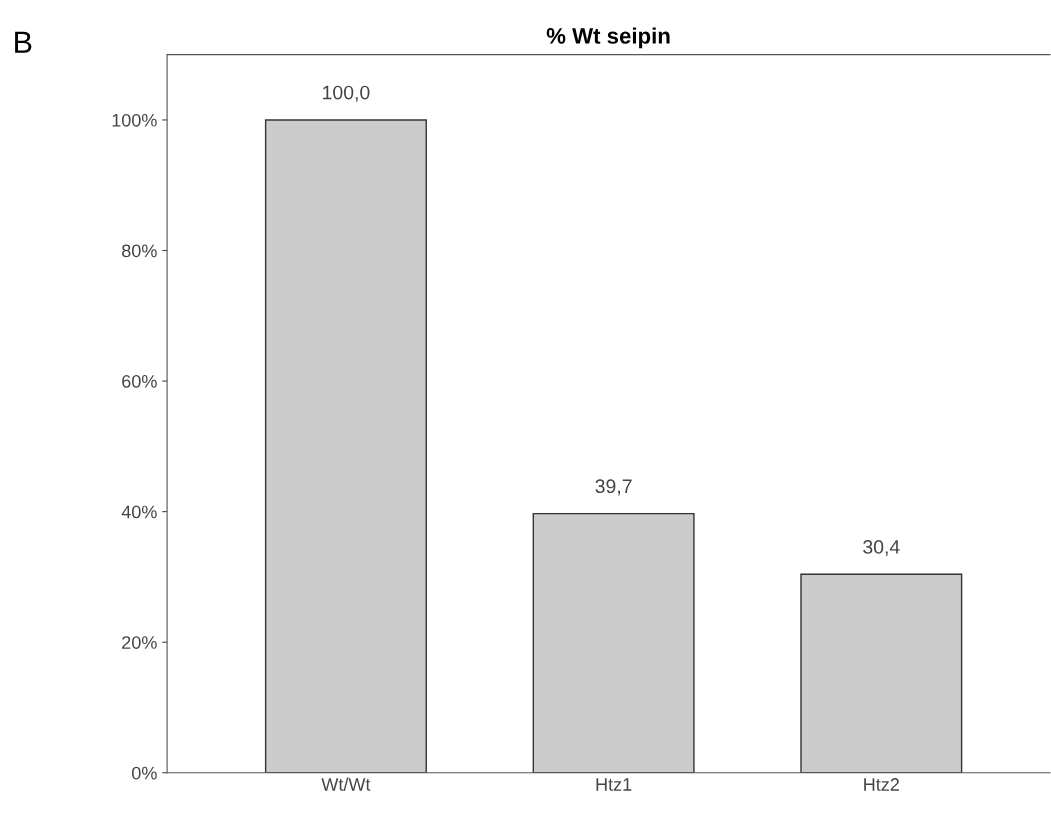 This screenshot has height=816, width=1051. What do you see at coordinates (139, 251) in the screenshot?
I see `y-tick-label: 80%` at bounding box center [139, 251].